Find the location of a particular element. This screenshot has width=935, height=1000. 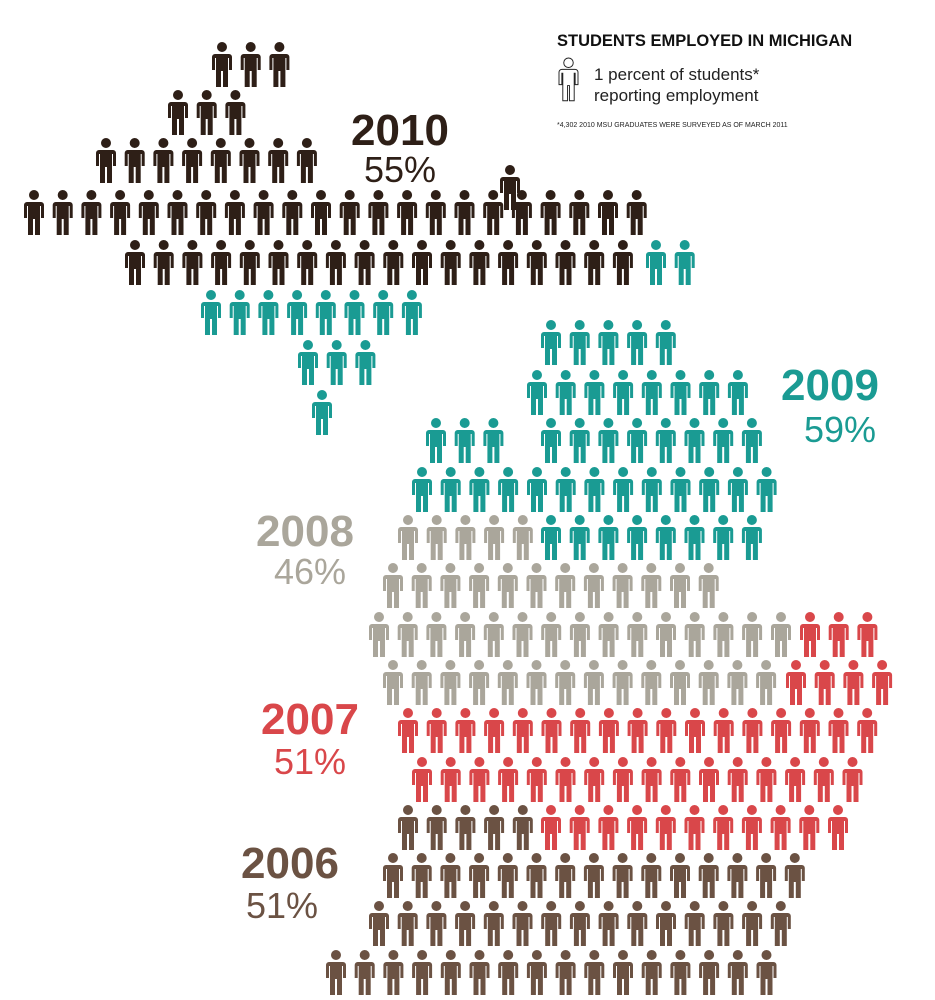

year-icons is located at coordinates (645, 731).